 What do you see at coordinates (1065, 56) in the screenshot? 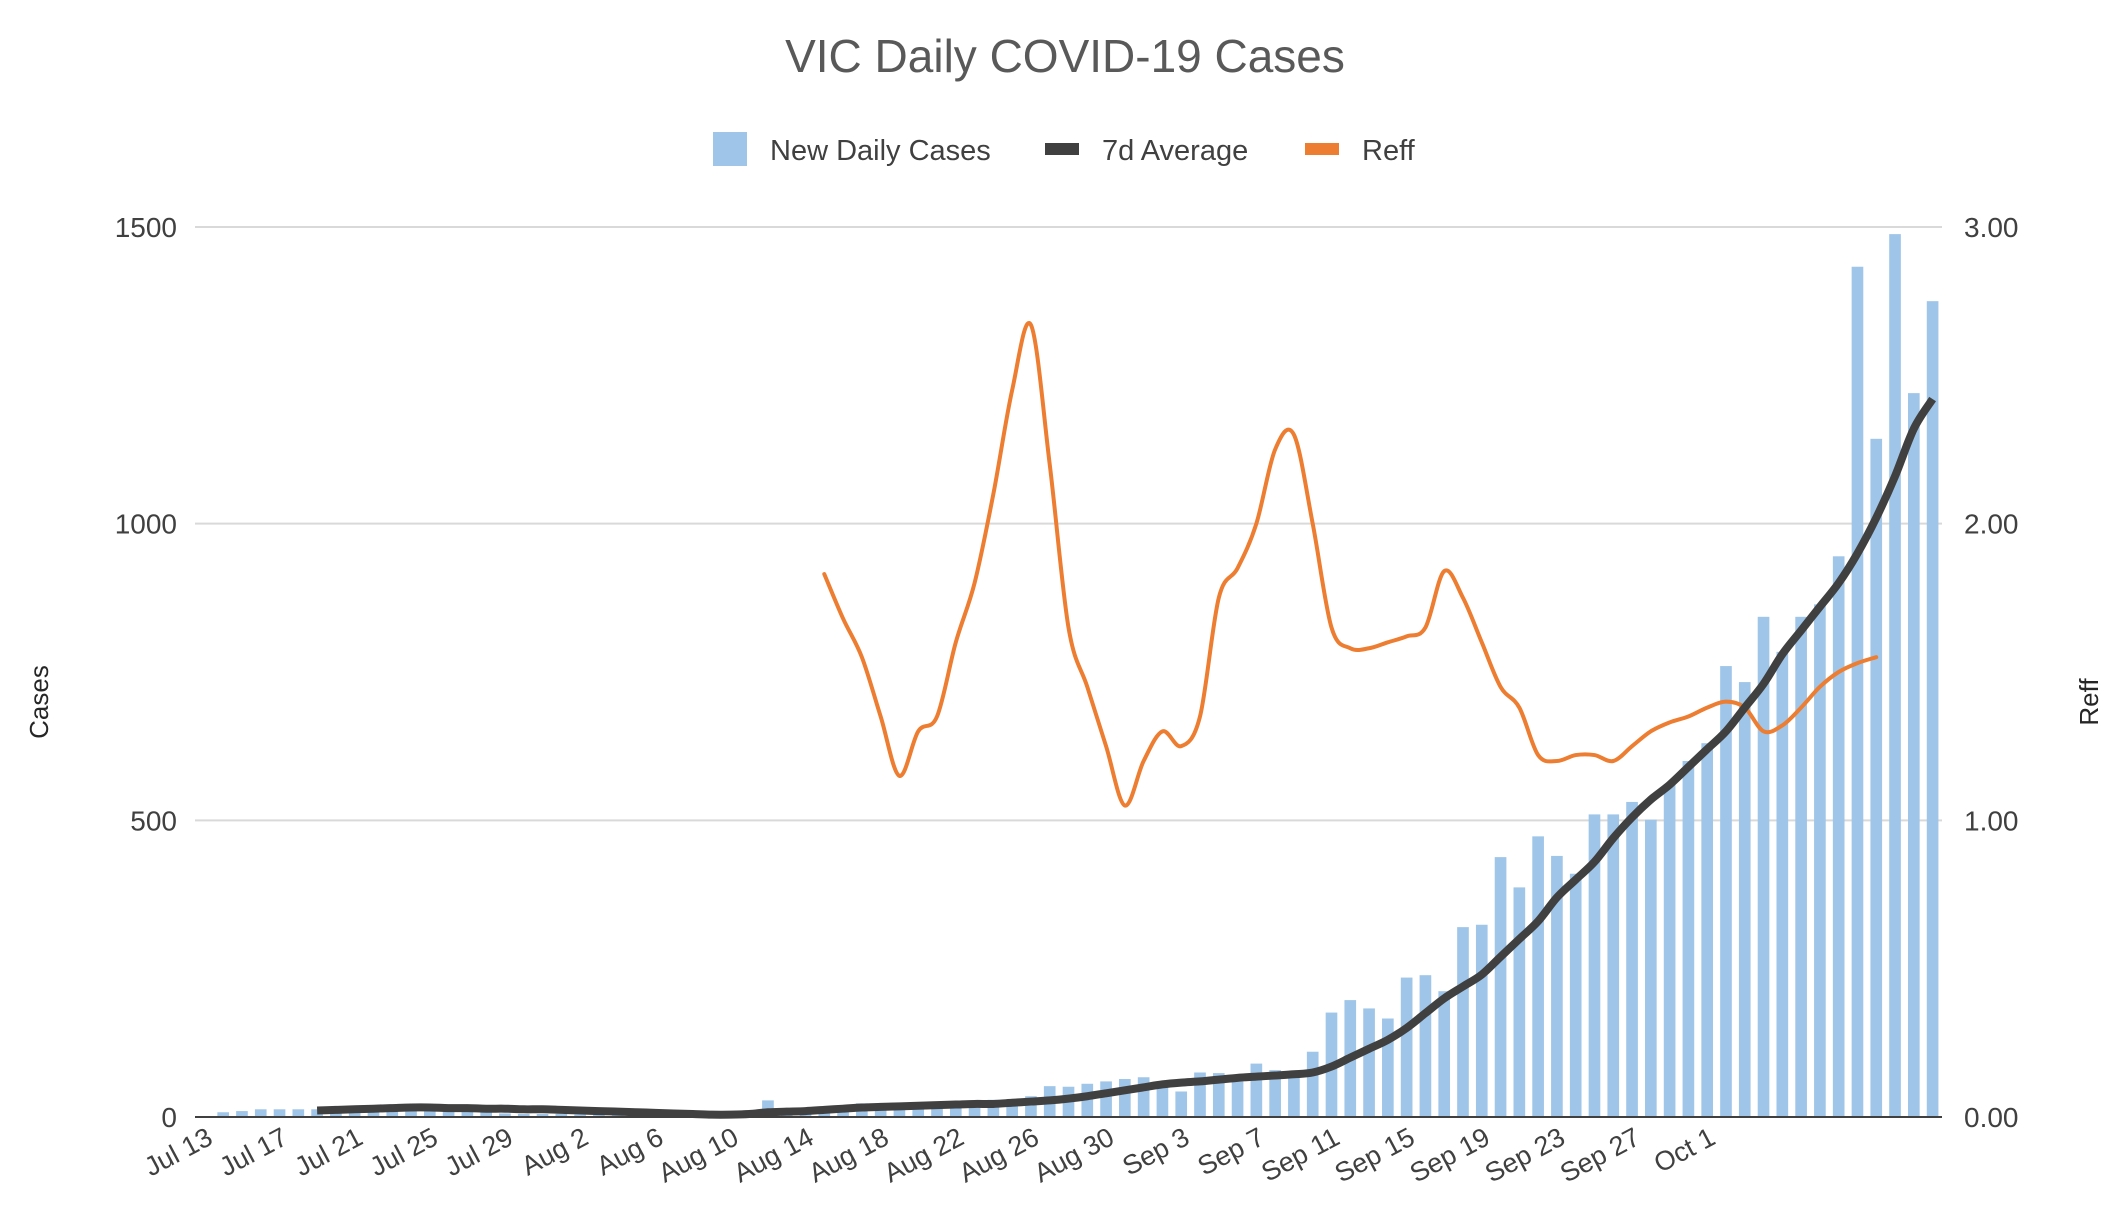
I see `chart-title: VIC Daily COVID-19 Cases` at bounding box center [1065, 56].